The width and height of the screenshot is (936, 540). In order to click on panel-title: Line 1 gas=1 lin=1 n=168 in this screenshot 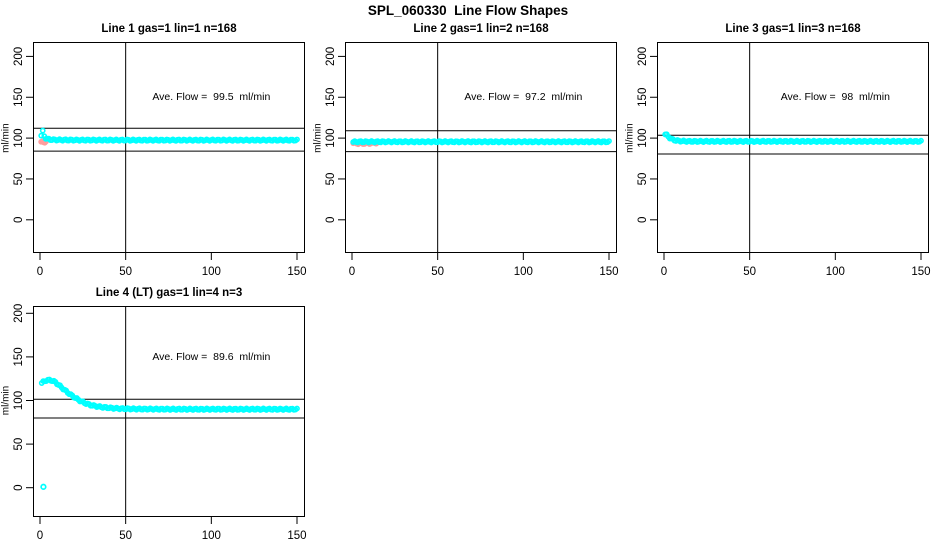, I will do `click(169, 29)`.